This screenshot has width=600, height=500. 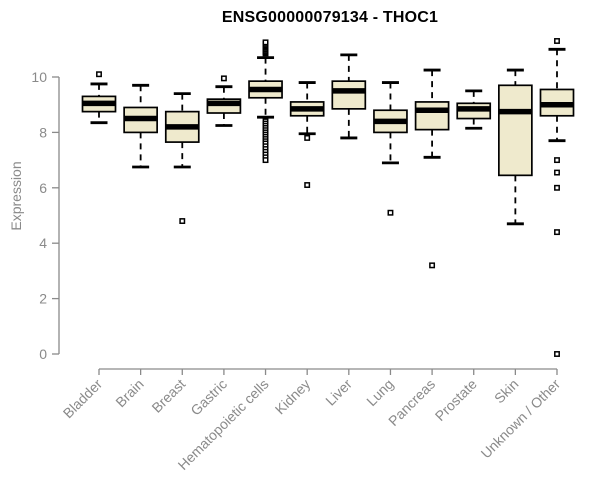 What do you see at coordinates (43, 243) in the screenshot?
I see `y-tick-label: 4` at bounding box center [43, 243].